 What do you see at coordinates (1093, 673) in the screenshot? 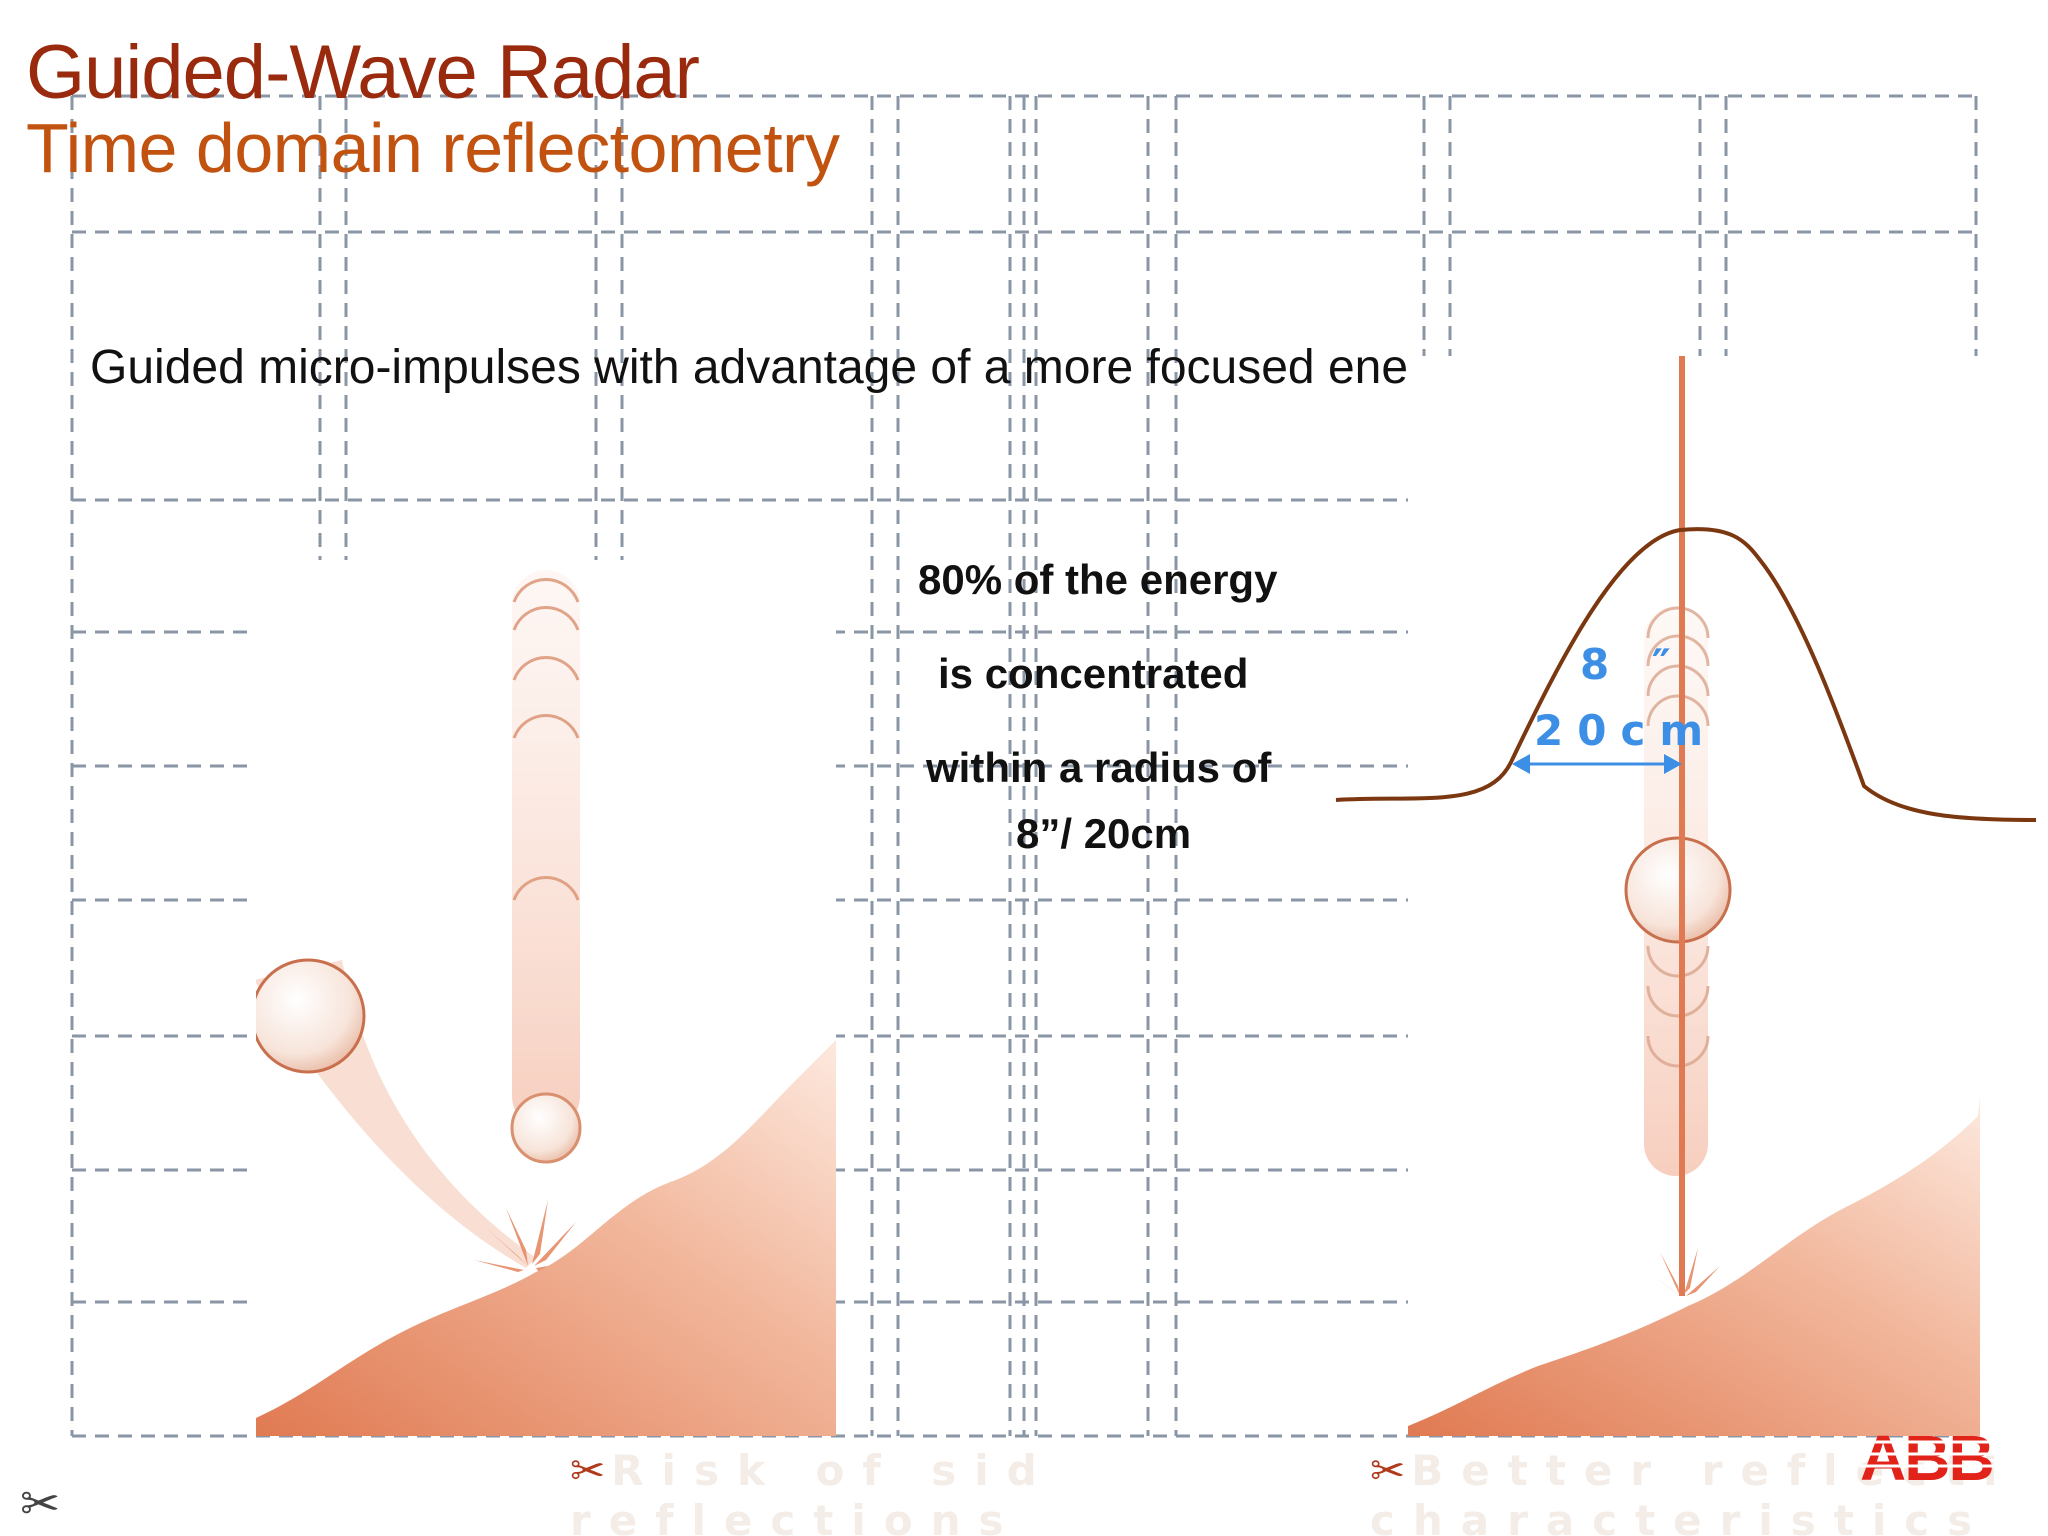
I see `energy-text-line-2: is concentrated` at bounding box center [1093, 673].